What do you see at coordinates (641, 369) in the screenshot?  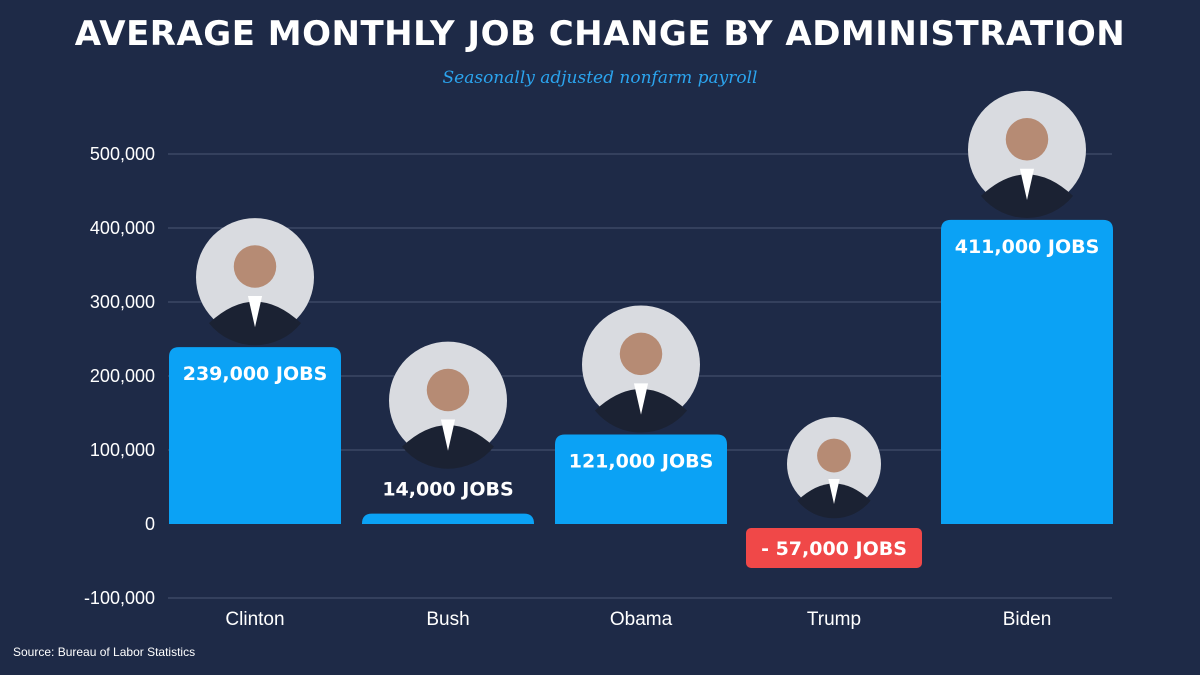 I see `obama-portrait-icon` at bounding box center [641, 369].